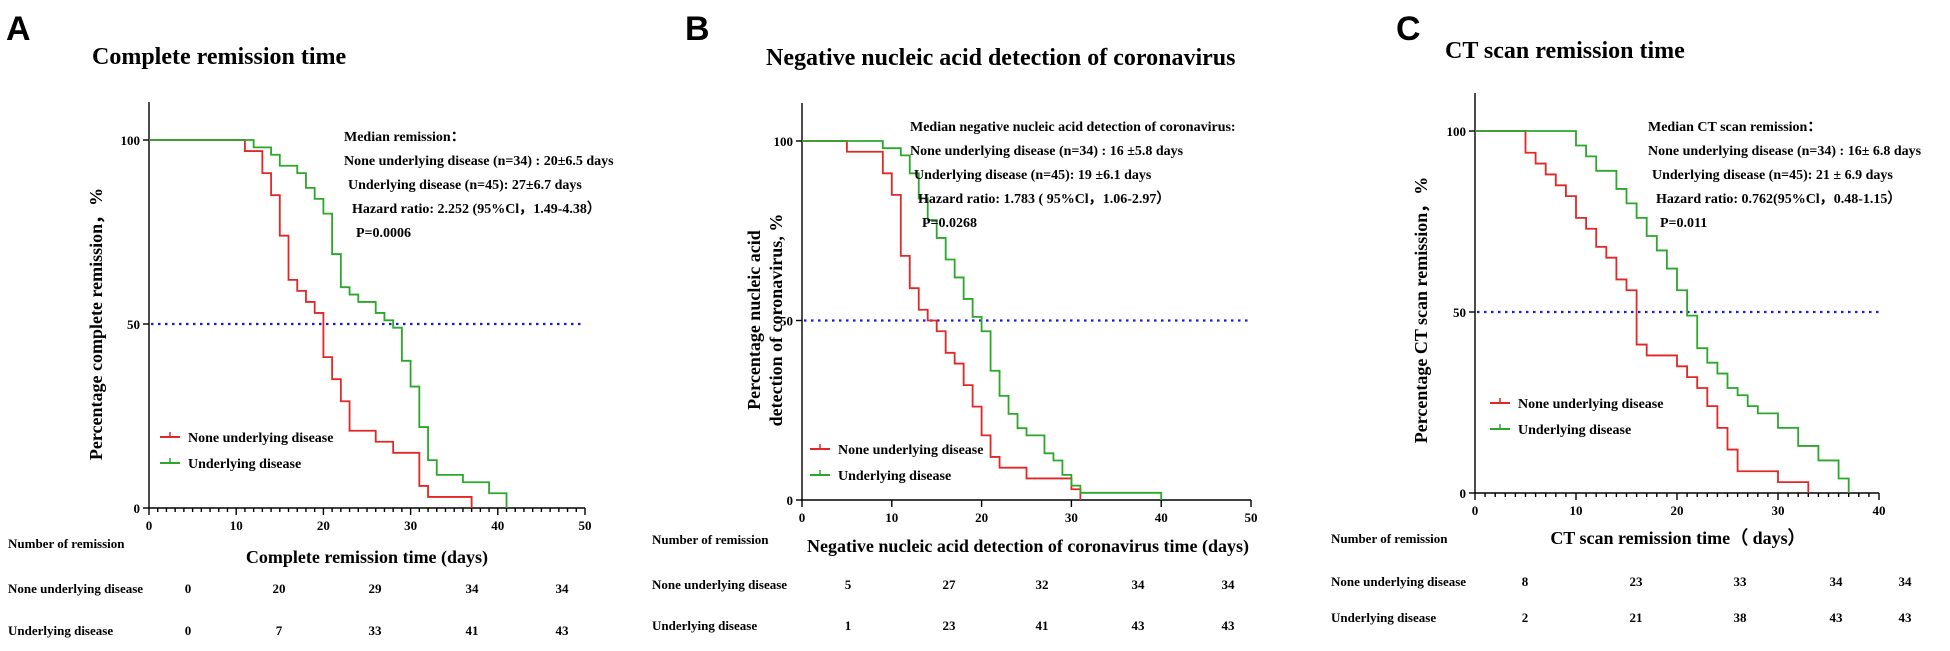  Describe the element at coordinates (1525, 581) in the screenshot. I see `risk-table-cell: 8` at that location.